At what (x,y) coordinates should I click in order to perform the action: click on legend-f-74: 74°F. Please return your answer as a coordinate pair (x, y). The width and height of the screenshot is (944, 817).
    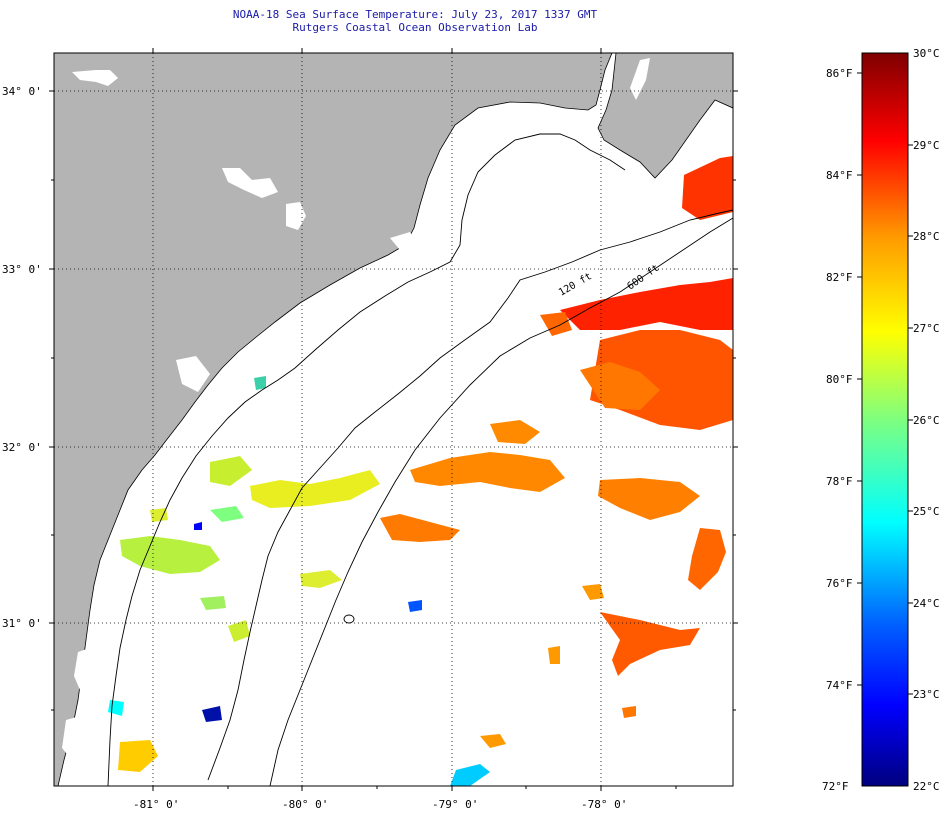
    Looking at the image, I should click on (839, 685).